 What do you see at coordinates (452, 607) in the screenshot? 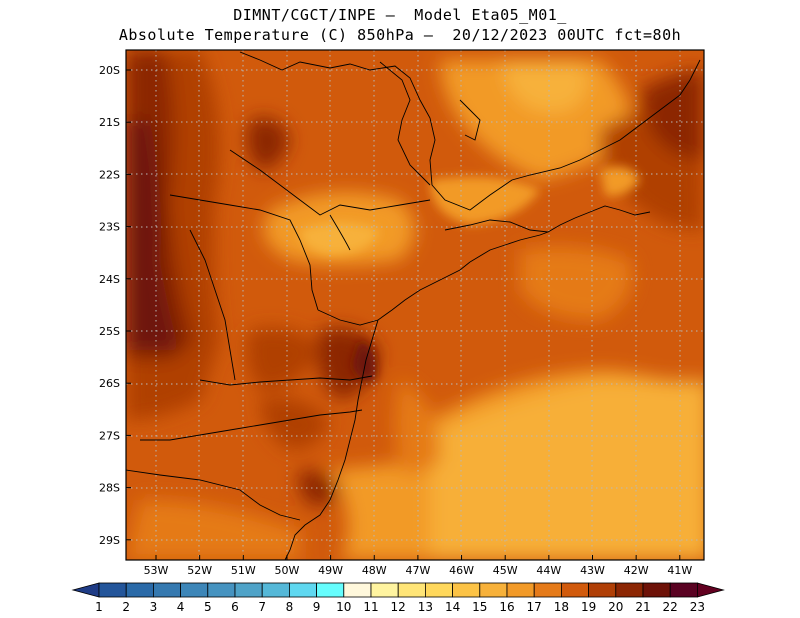
I see `colorbar-label: 14` at bounding box center [452, 607].